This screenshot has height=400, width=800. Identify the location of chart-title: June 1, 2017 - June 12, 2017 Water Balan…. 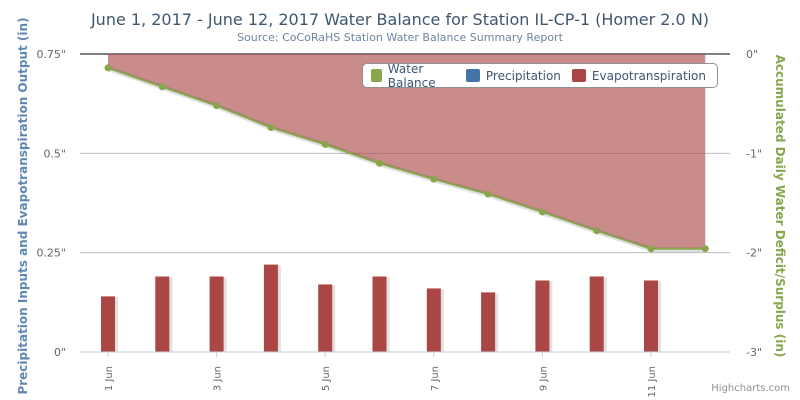
(400, 19).